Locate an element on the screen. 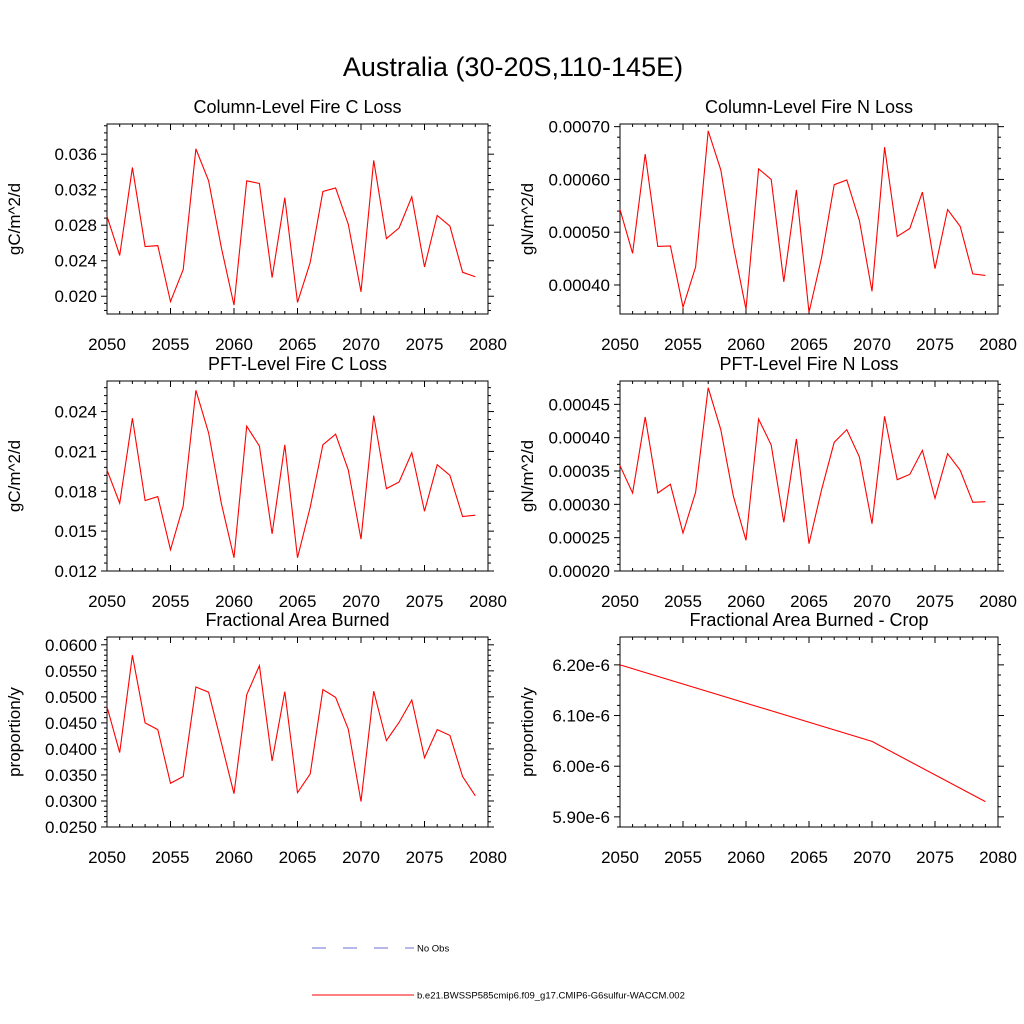 The width and height of the screenshot is (1024, 1024). y-tick-label: 0.00025 is located at coordinates (579, 538).